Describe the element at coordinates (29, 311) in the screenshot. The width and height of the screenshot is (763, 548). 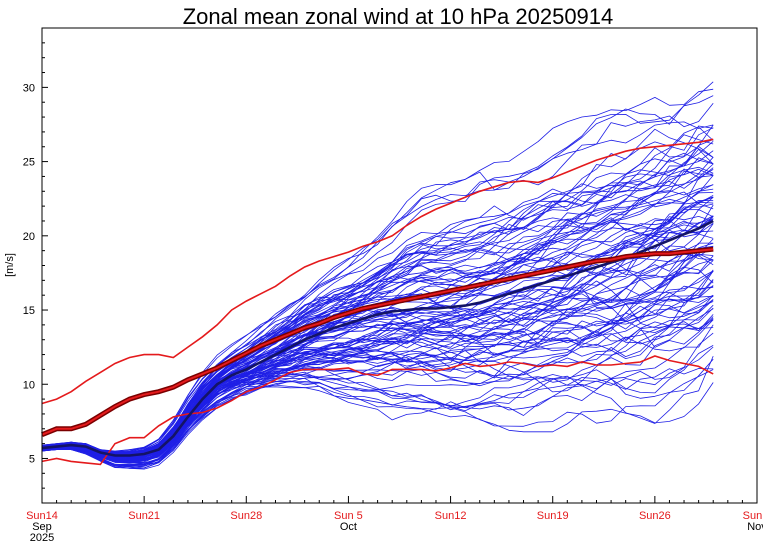
I see `y-tick-label: 15` at that location.